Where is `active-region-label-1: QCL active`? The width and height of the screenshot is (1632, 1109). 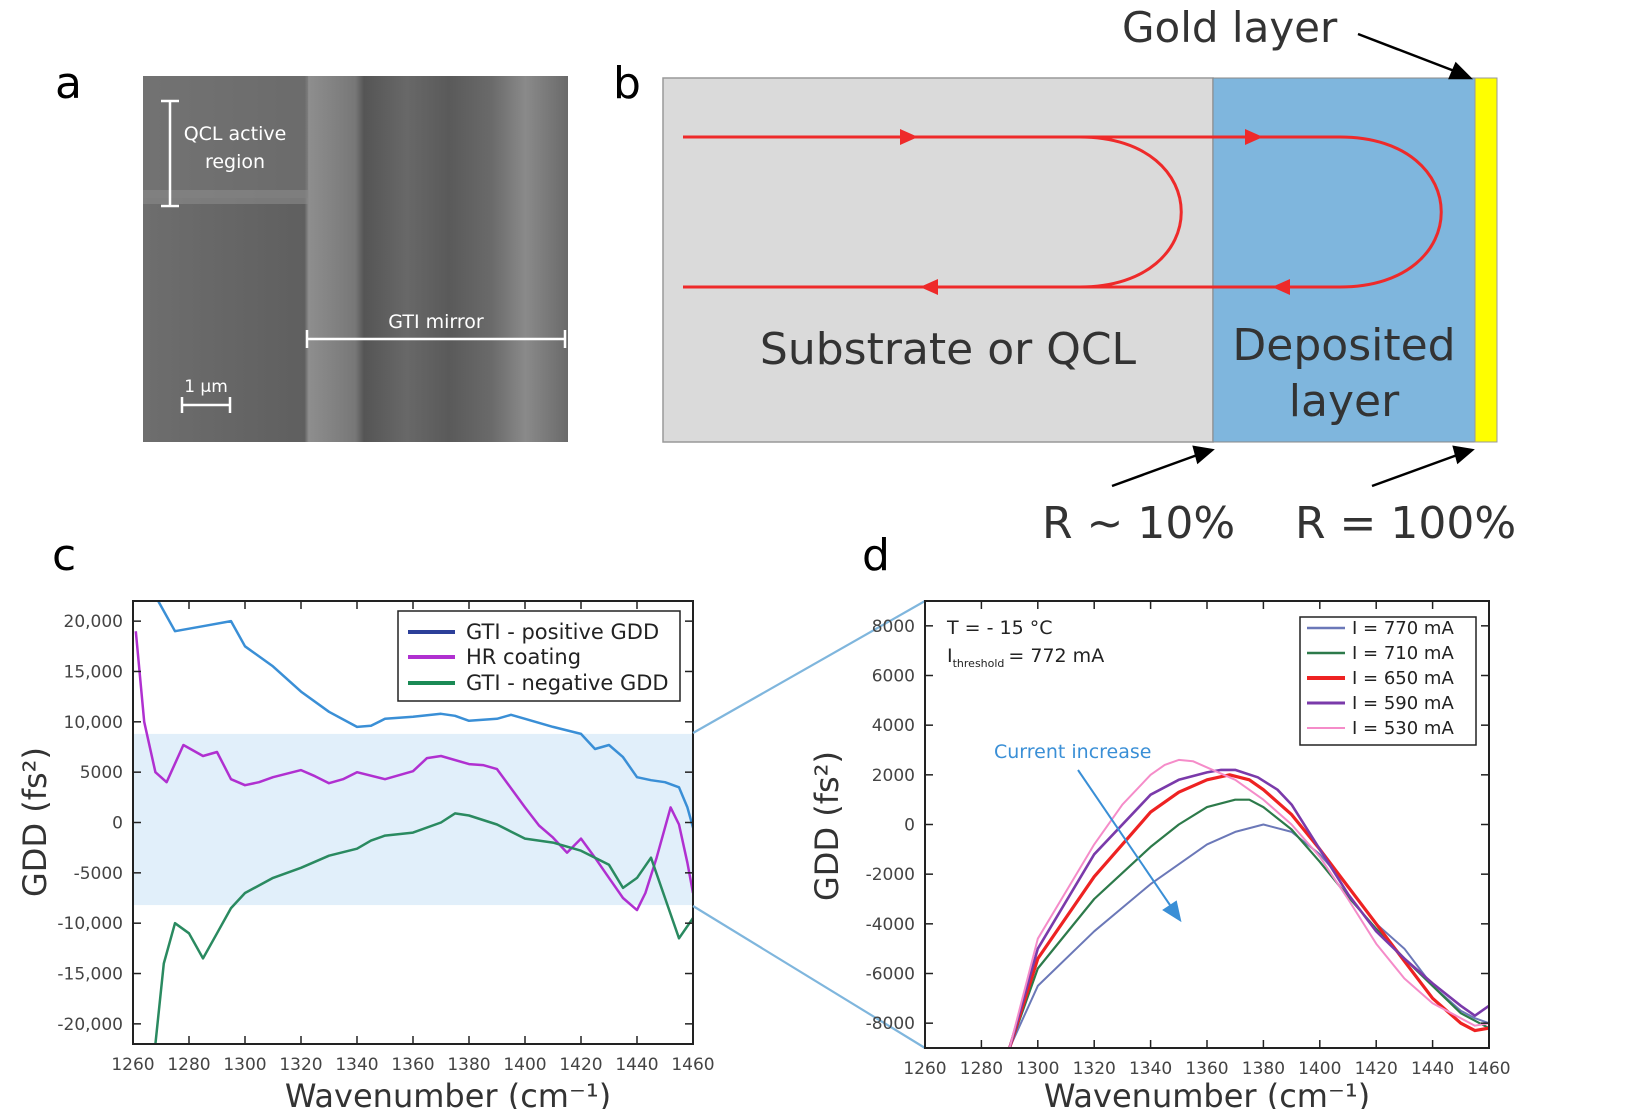
active-region-label-1: QCL active is located at coordinates (235, 134).